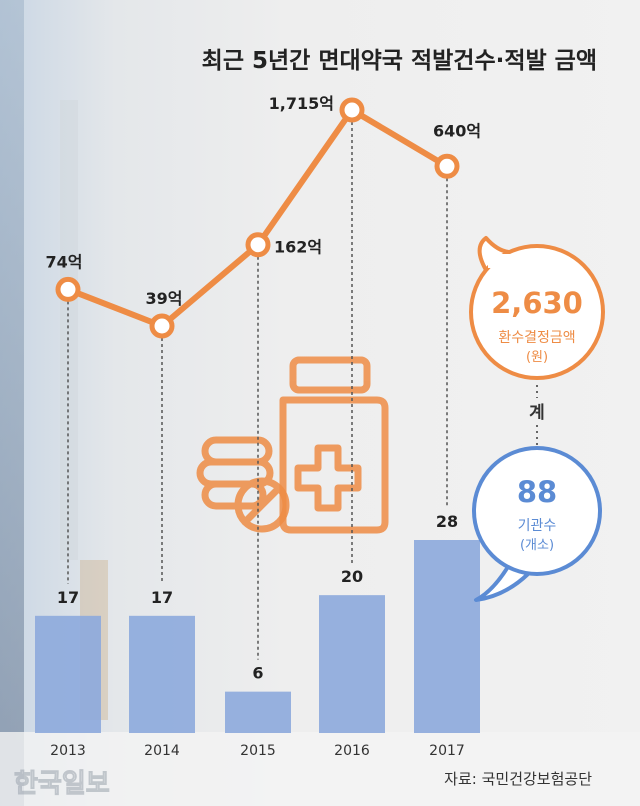 The image size is (640, 806). Describe the element at coordinates (352, 751) in the screenshot. I see `x-tick-2016: 2016` at that location.